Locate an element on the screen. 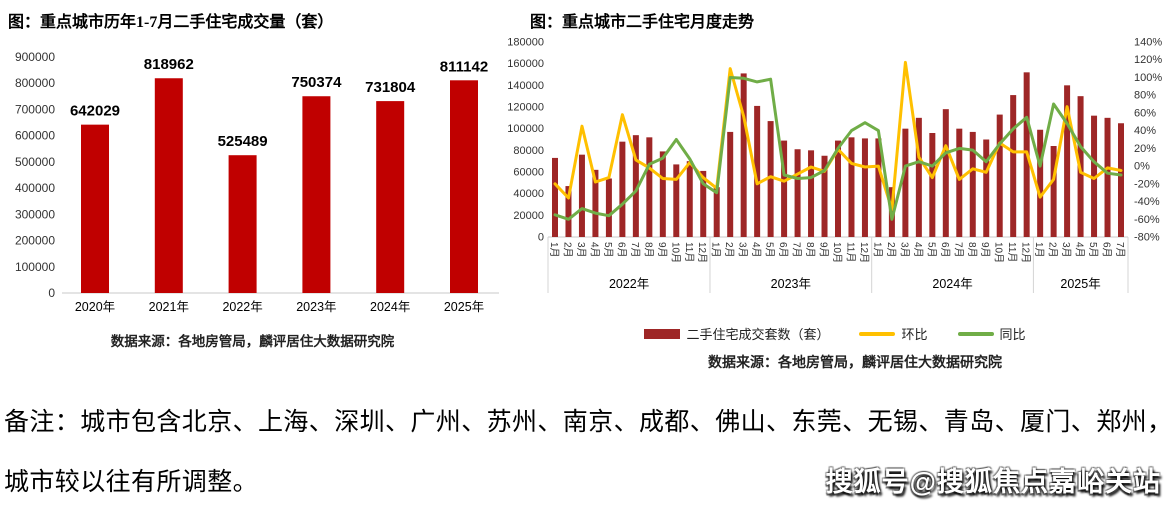  yoy-line-swatch is located at coordinates (975, 333).